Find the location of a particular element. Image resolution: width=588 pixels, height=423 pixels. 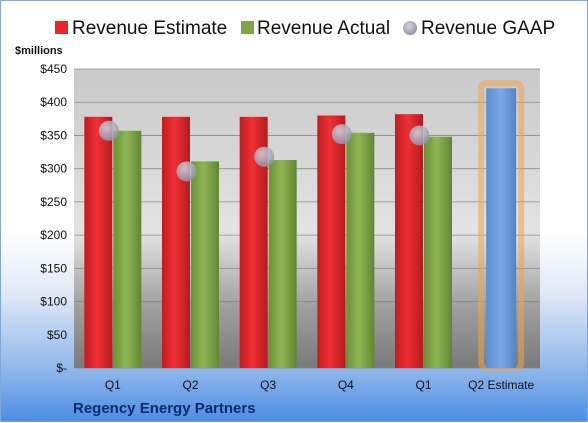

legend-item-revenue-estimate: Revenue Estimate is located at coordinates (141, 28).